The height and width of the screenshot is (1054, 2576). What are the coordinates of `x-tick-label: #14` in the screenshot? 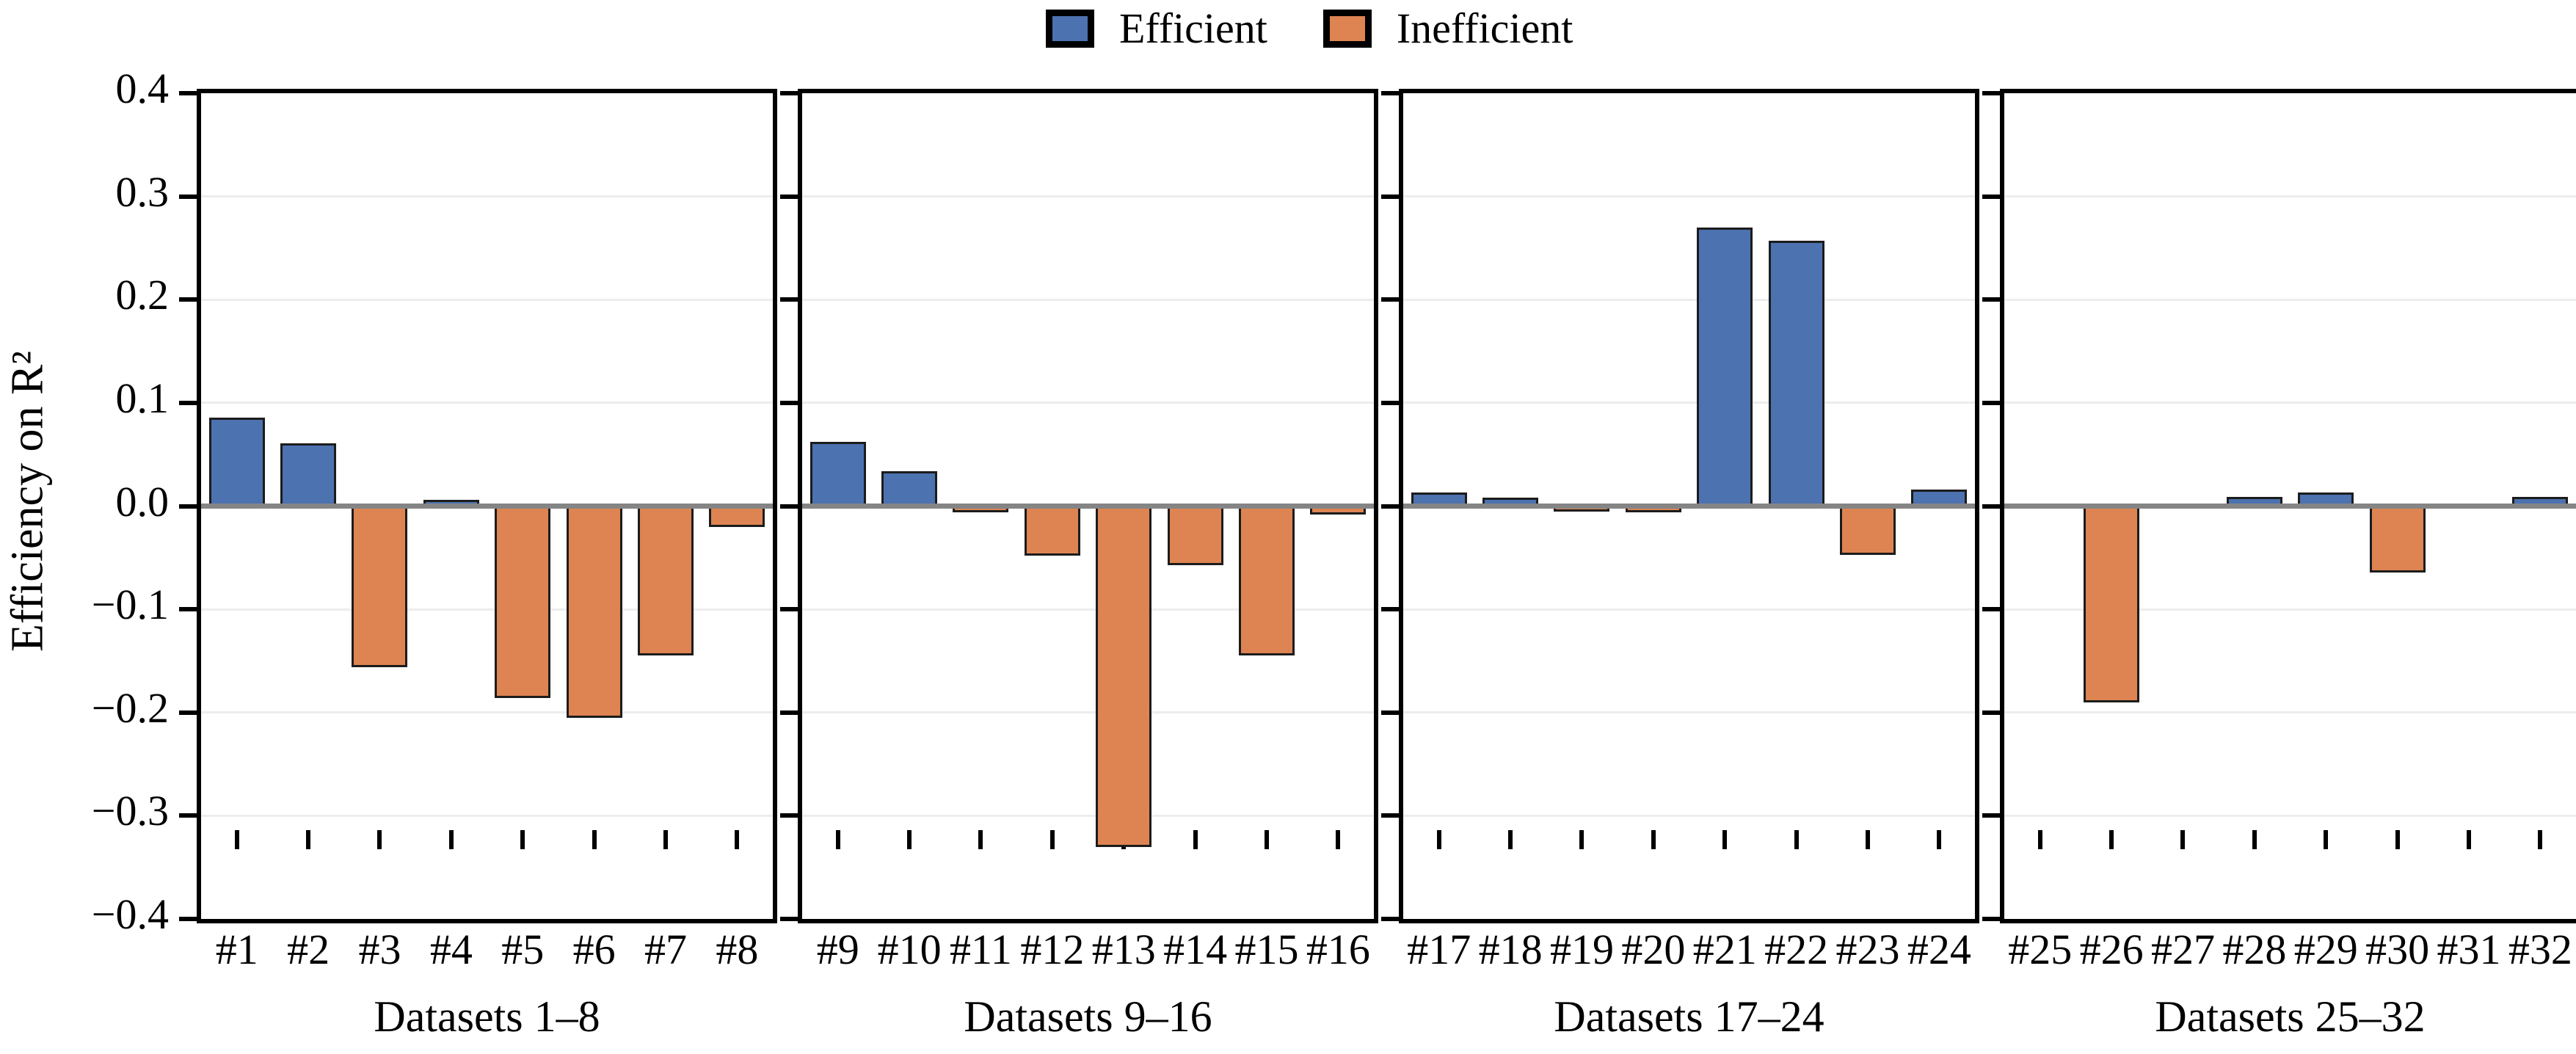 It's located at (1195, 950).